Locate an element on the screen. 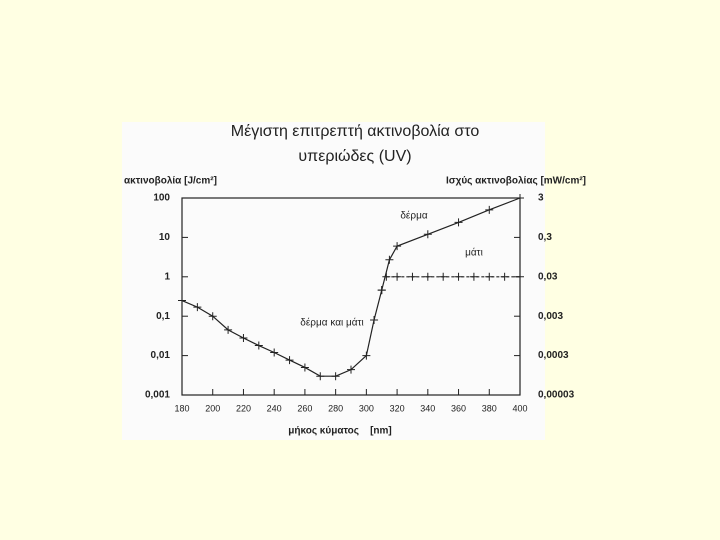  y-tick-label: 0,1 is located at coordinates (163, 316).